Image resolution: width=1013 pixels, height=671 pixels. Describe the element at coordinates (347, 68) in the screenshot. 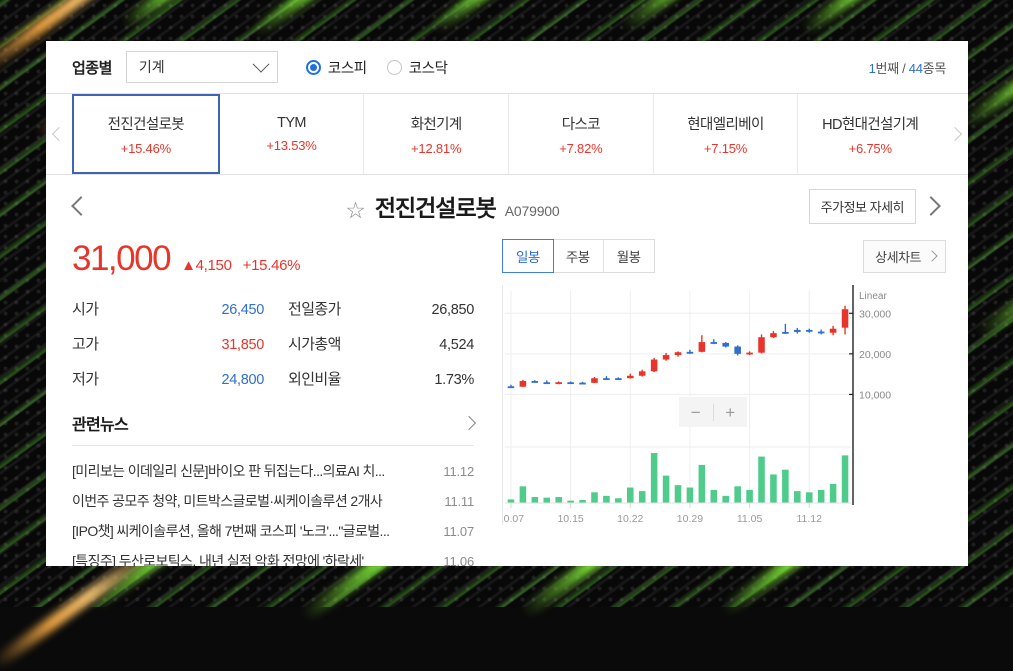

I see `radio-kospi-label: 코스피` at that location.